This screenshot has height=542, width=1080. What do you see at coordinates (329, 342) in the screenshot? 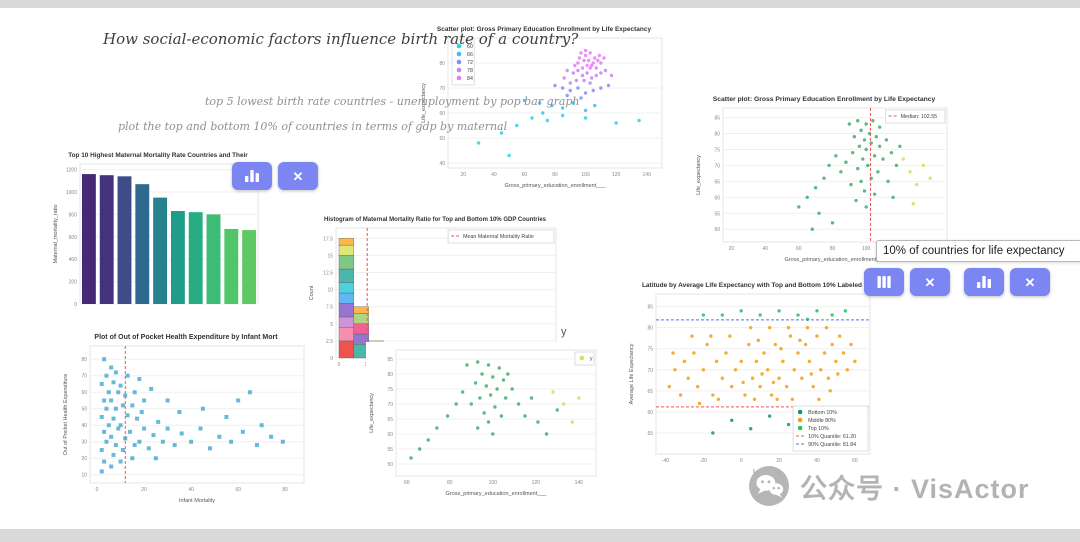
I see `svg-text: 2.5` at bounding box center [329, 342].